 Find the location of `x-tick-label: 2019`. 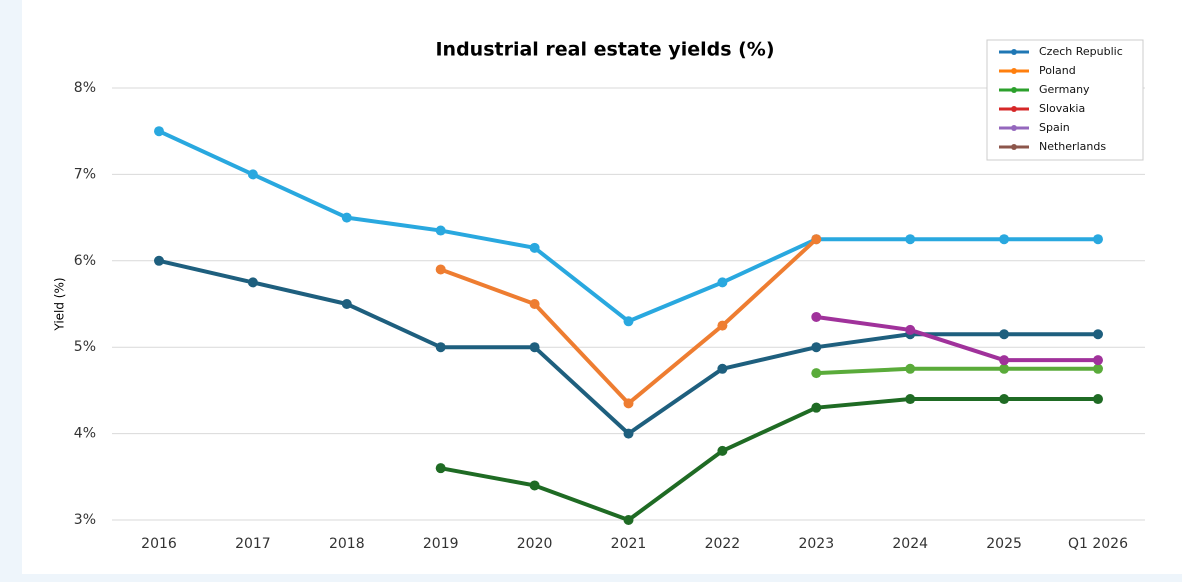

x-tick-label: 2019 is located at coordinates (441, 544).